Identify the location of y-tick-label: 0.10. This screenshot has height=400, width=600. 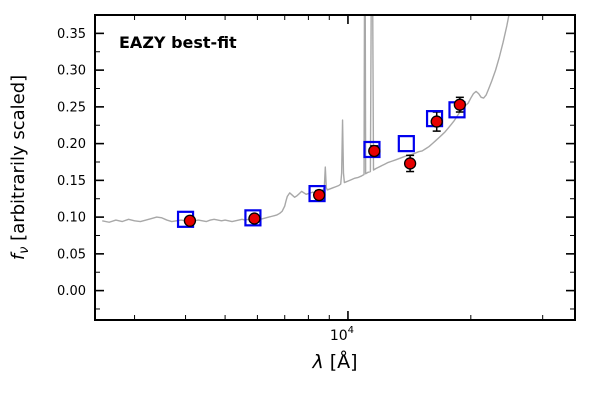
(71, 218).